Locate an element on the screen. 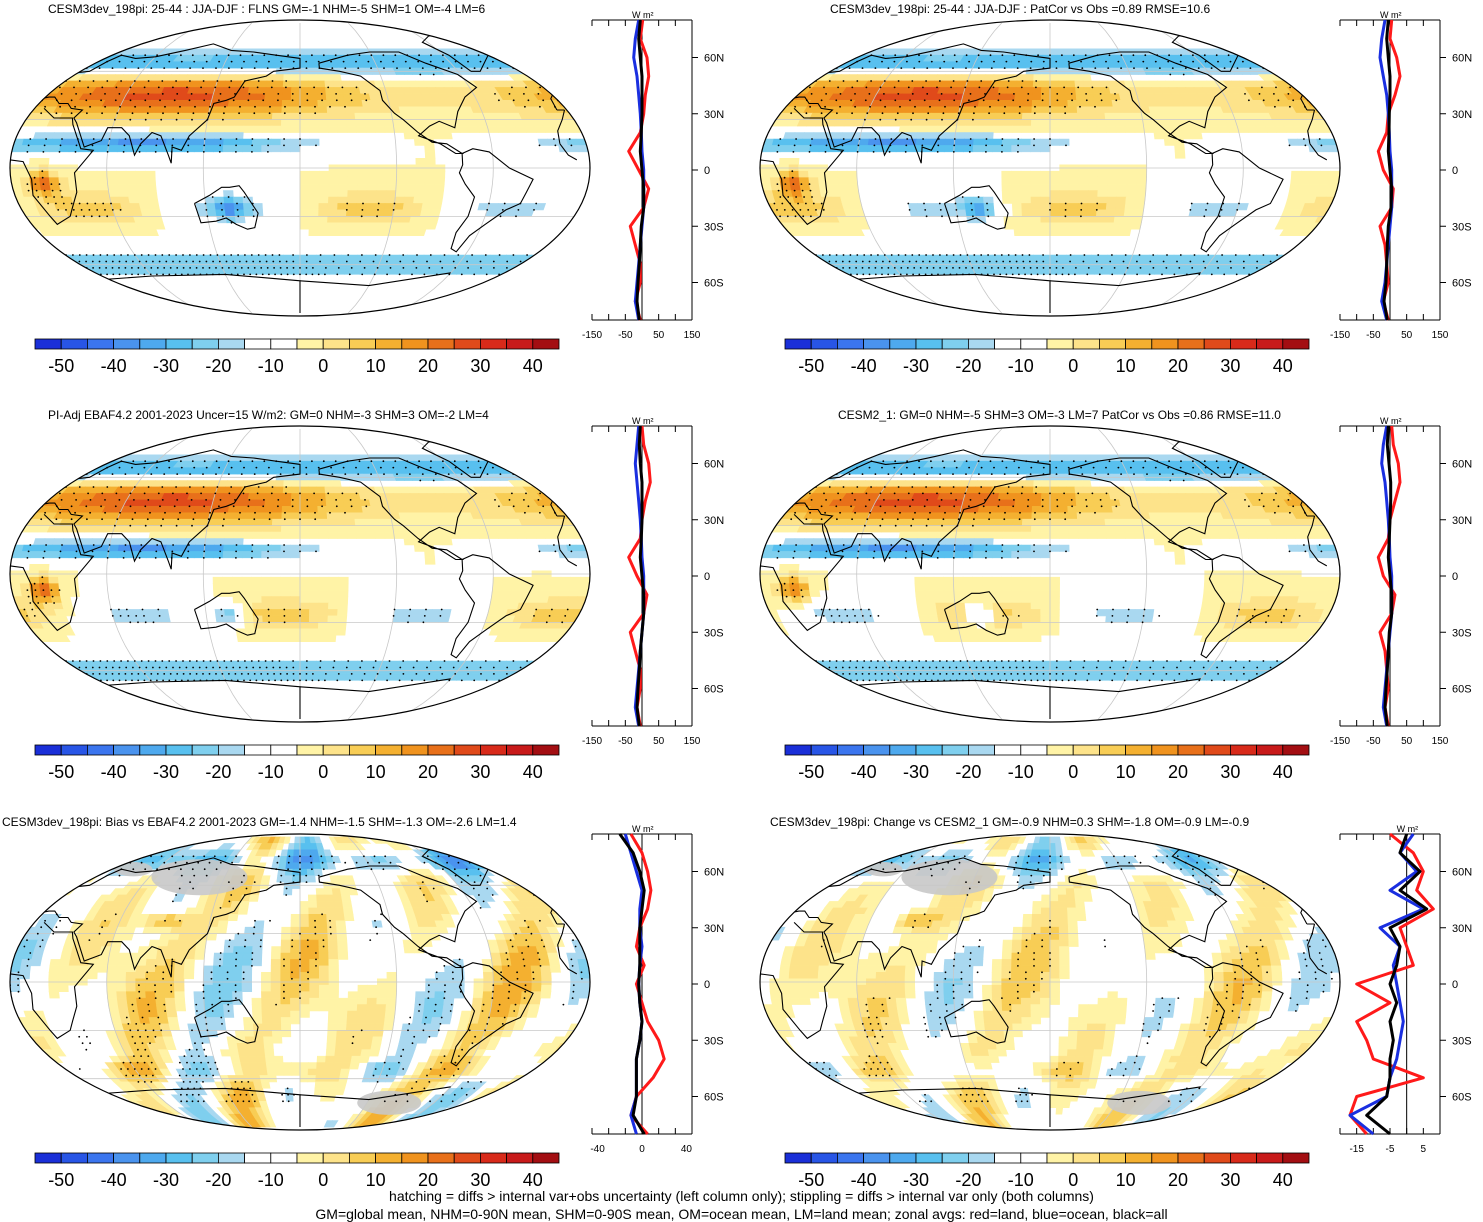 Image resolution: width=1483 pixels, height=1222 pixels. zonal-xtick-label: -50 is located at coordinates (1373, 335).